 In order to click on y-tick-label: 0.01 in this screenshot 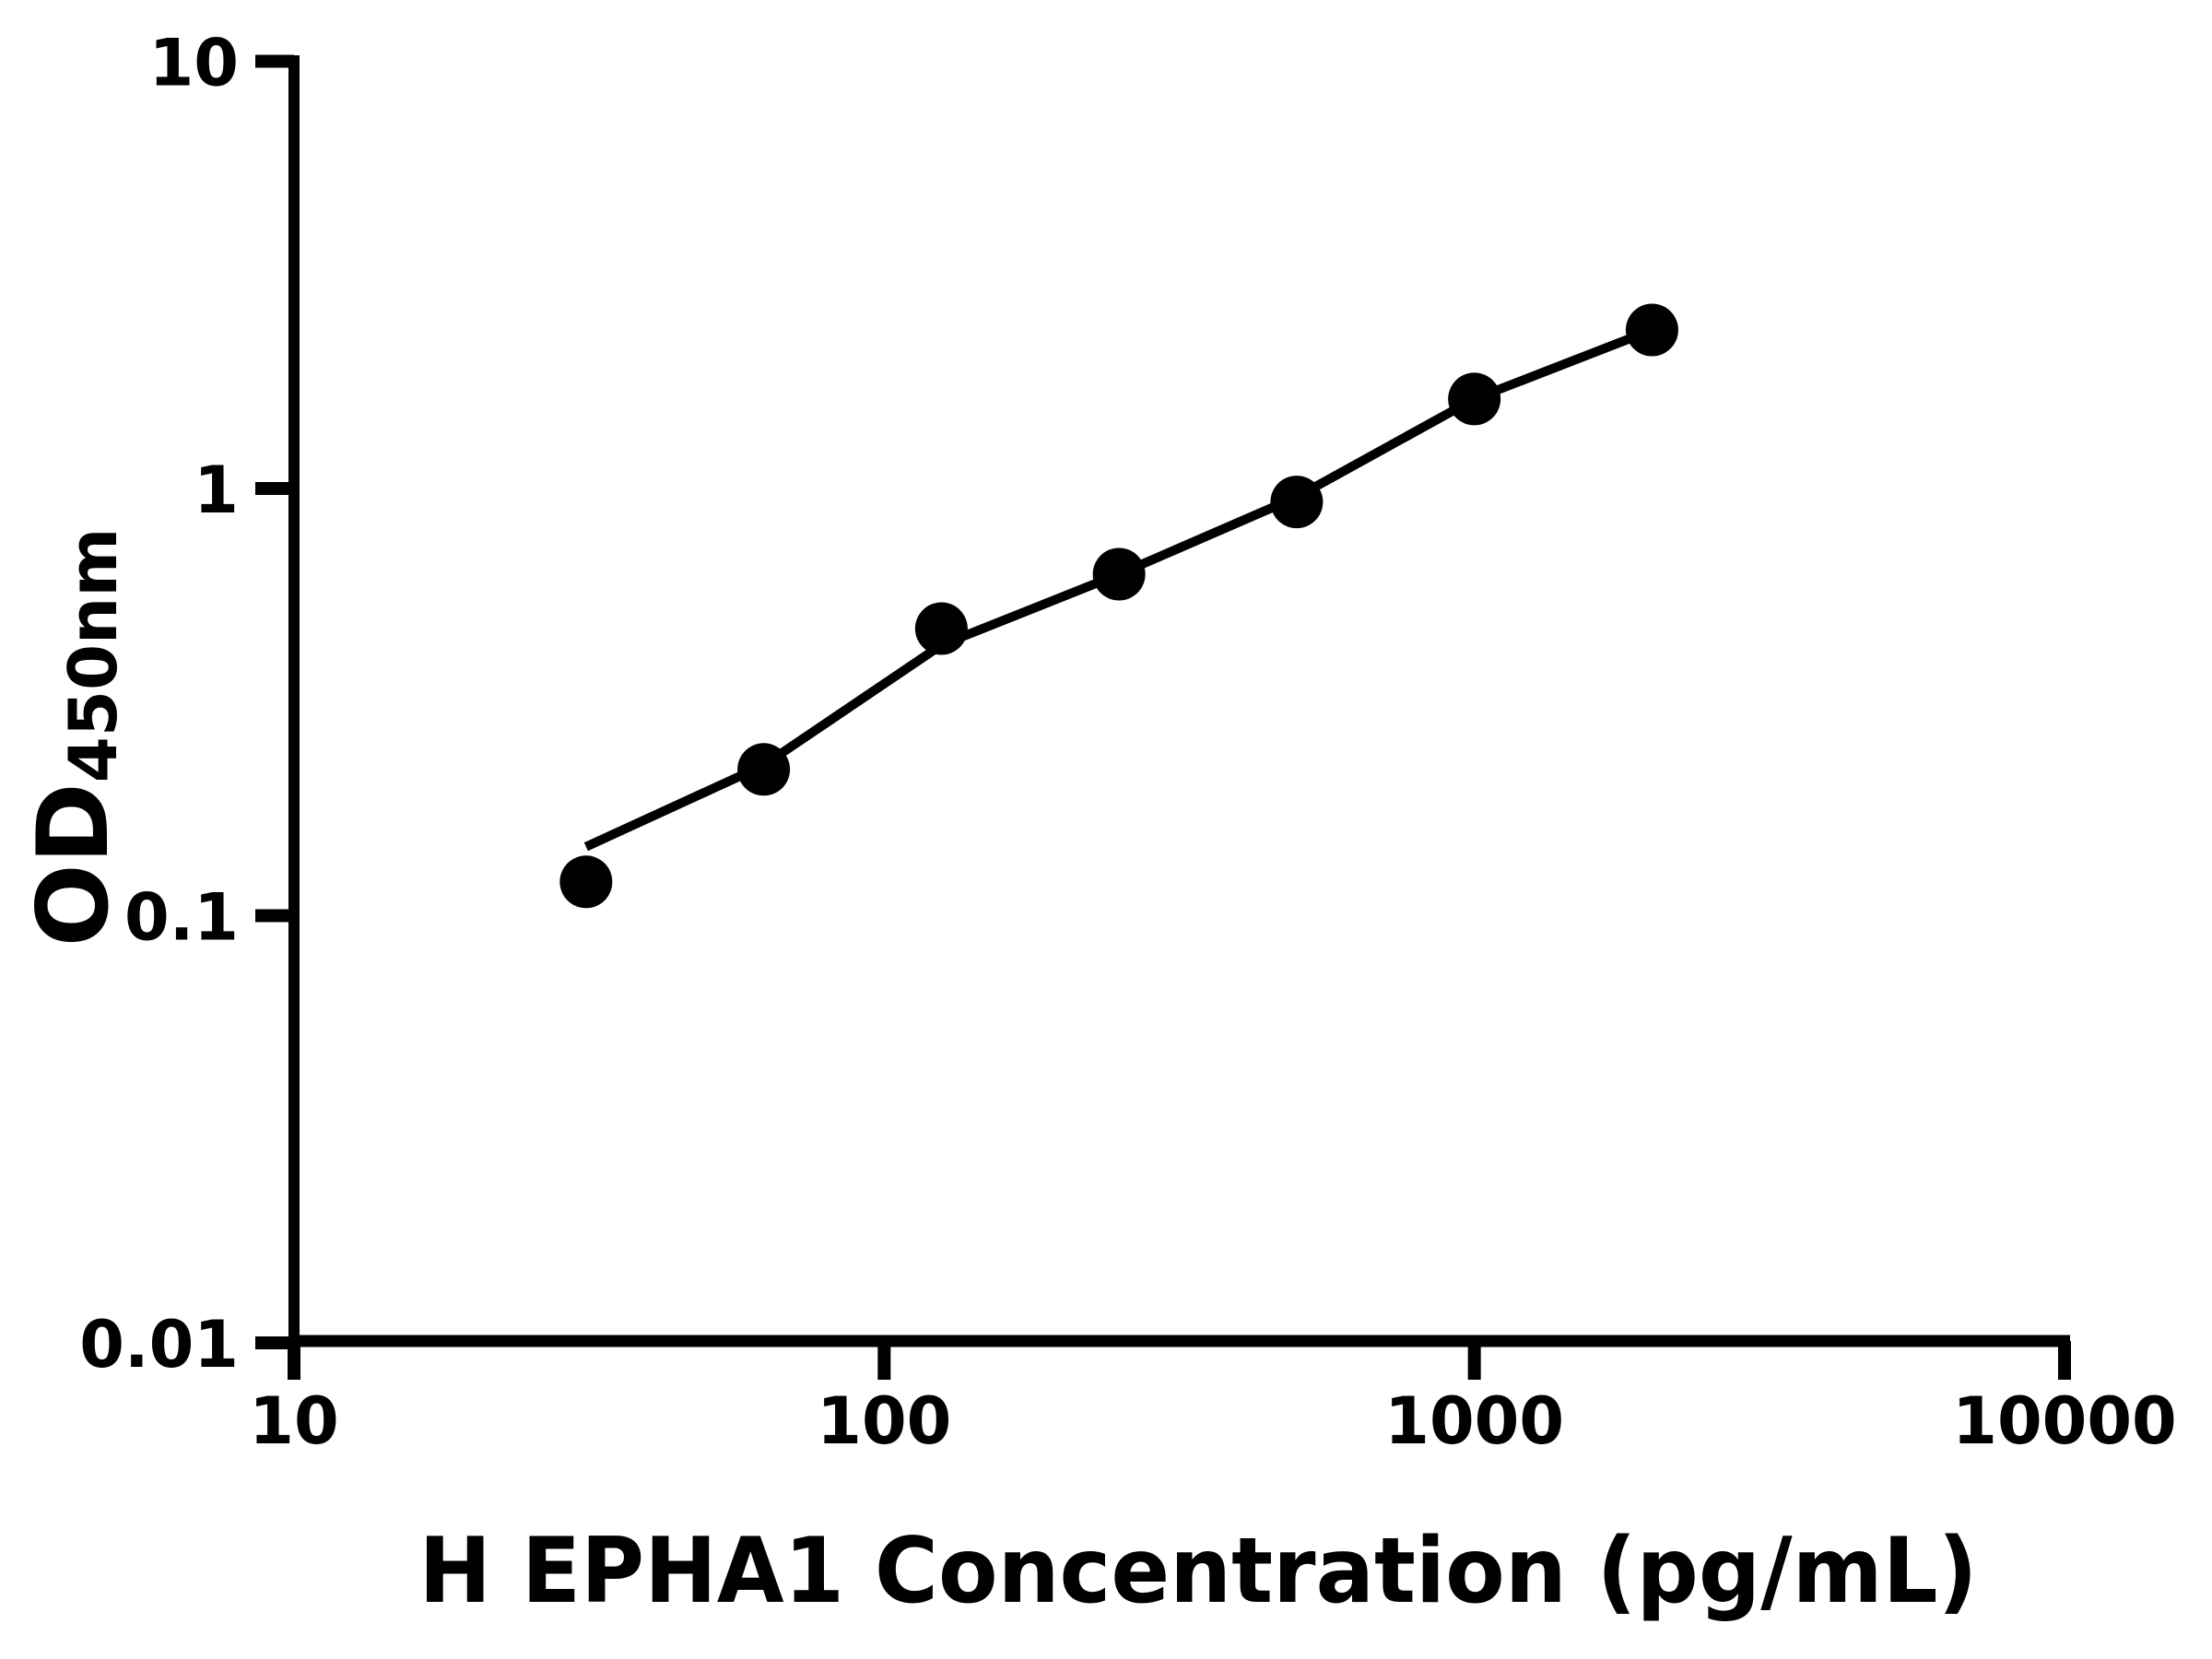, I will do `click(159, 1344)`.